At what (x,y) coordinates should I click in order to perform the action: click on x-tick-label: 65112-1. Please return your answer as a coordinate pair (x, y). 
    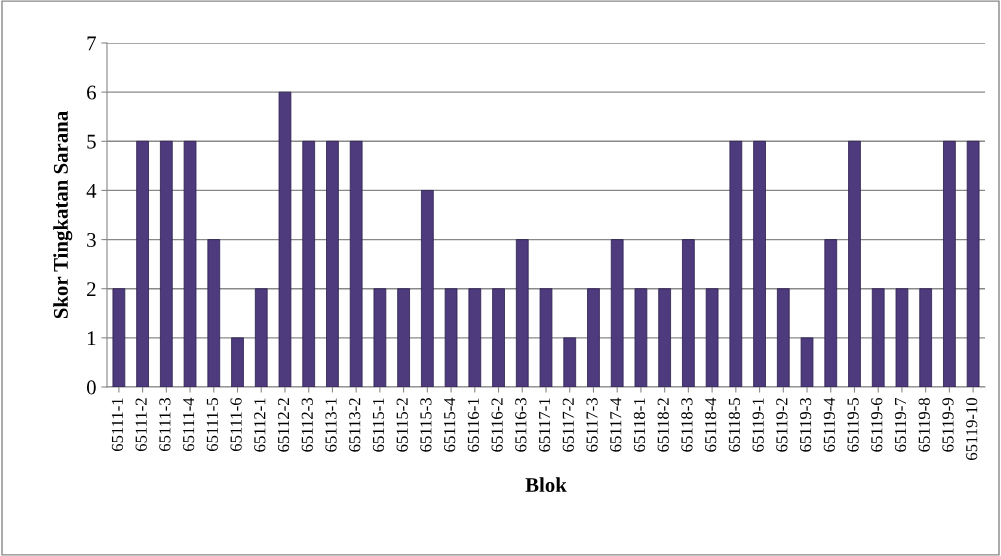
    Looking at the image, I should click on (260, 425).